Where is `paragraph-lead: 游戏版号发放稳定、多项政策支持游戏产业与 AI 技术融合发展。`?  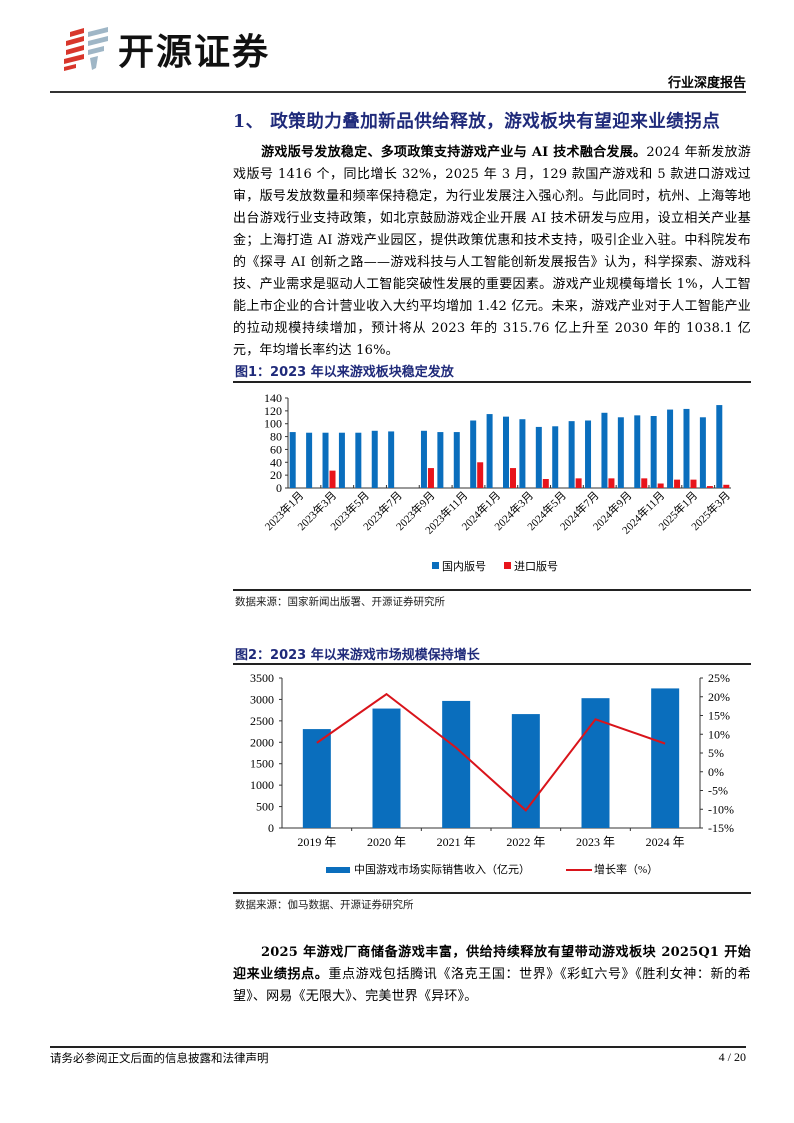
paragraph-lead: 游戏版号发放稳定、多项政策支持游戏产业与 AI 技术融合发展。 is located at coordinates (454, 152).